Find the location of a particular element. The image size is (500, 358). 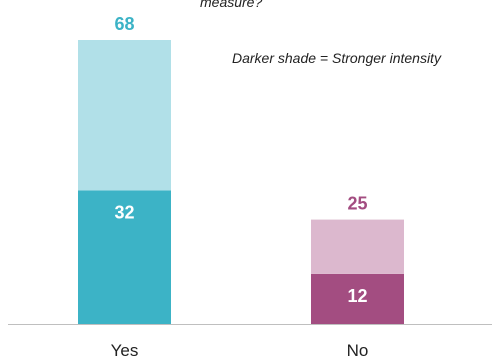

bar-no-strong is located at coordinates (357, 298).